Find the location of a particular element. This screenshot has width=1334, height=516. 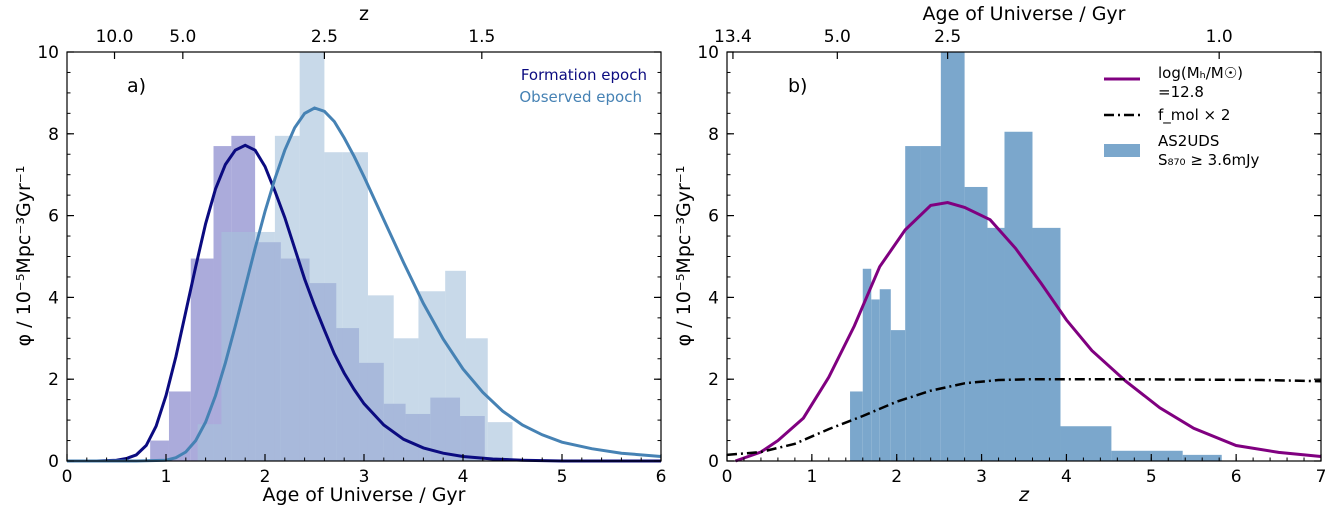

panel-a-top-axis-title: z is located at coordinates (364, 14).